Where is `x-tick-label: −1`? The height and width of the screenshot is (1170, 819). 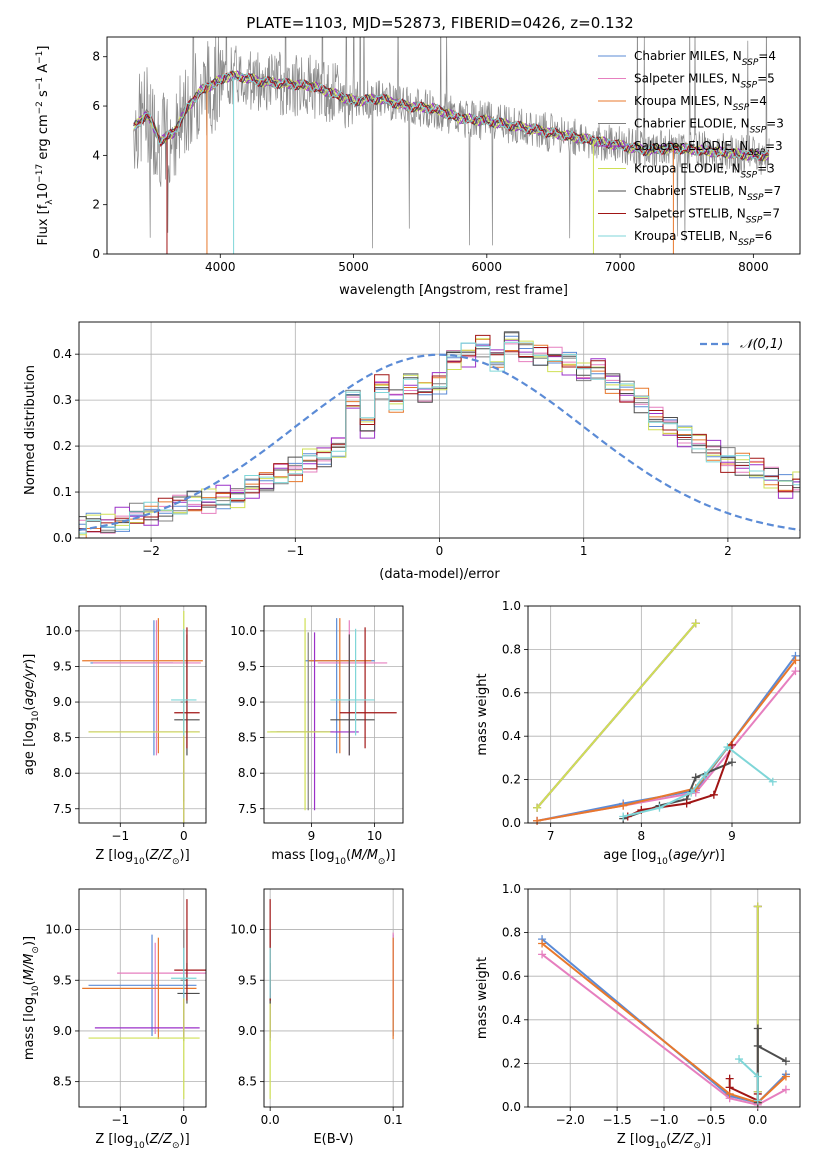 x-tick-label: −1 is located at coordinates (120, 836).